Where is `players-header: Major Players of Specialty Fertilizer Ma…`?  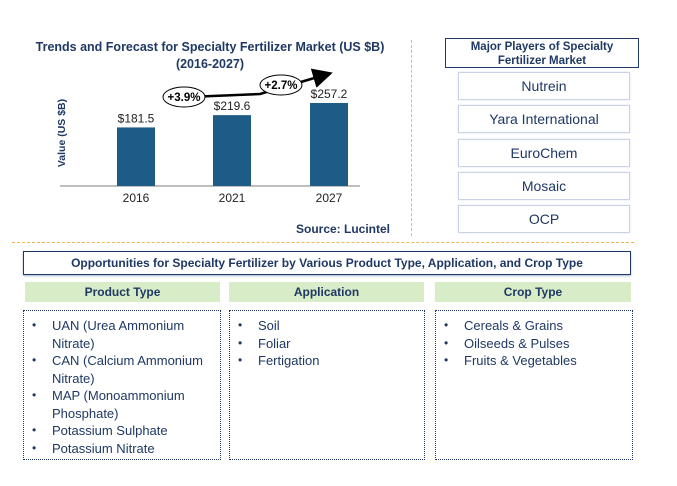
players-header: Major Players of Specialty Fertilizer Ma… is located at coordinates (542, 53).